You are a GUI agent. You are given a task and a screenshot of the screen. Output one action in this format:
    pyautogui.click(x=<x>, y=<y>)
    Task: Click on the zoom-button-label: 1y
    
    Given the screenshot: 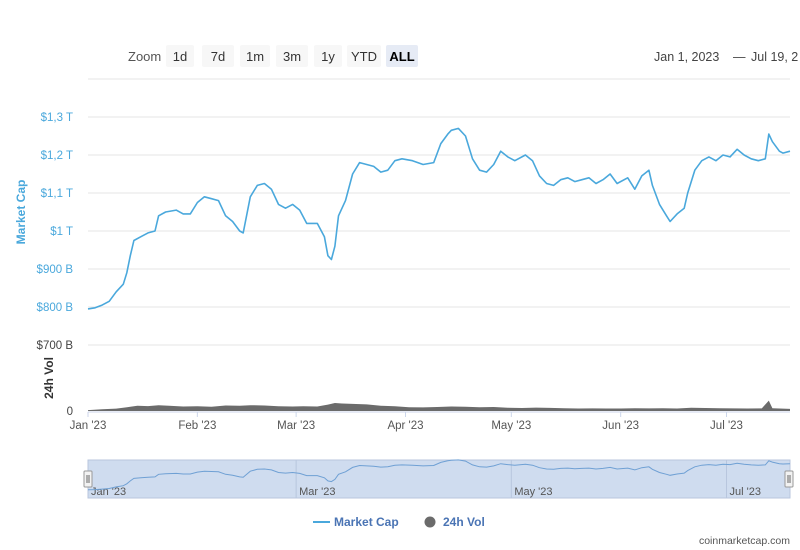 What is the action you would take?
    pyautogui.click(x=328, y=56)
    